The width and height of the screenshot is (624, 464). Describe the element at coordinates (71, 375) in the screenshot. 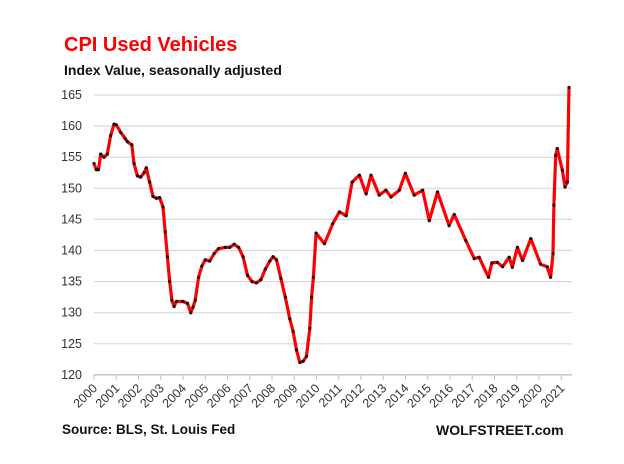

I see `y-tick-label: 120` at that location.